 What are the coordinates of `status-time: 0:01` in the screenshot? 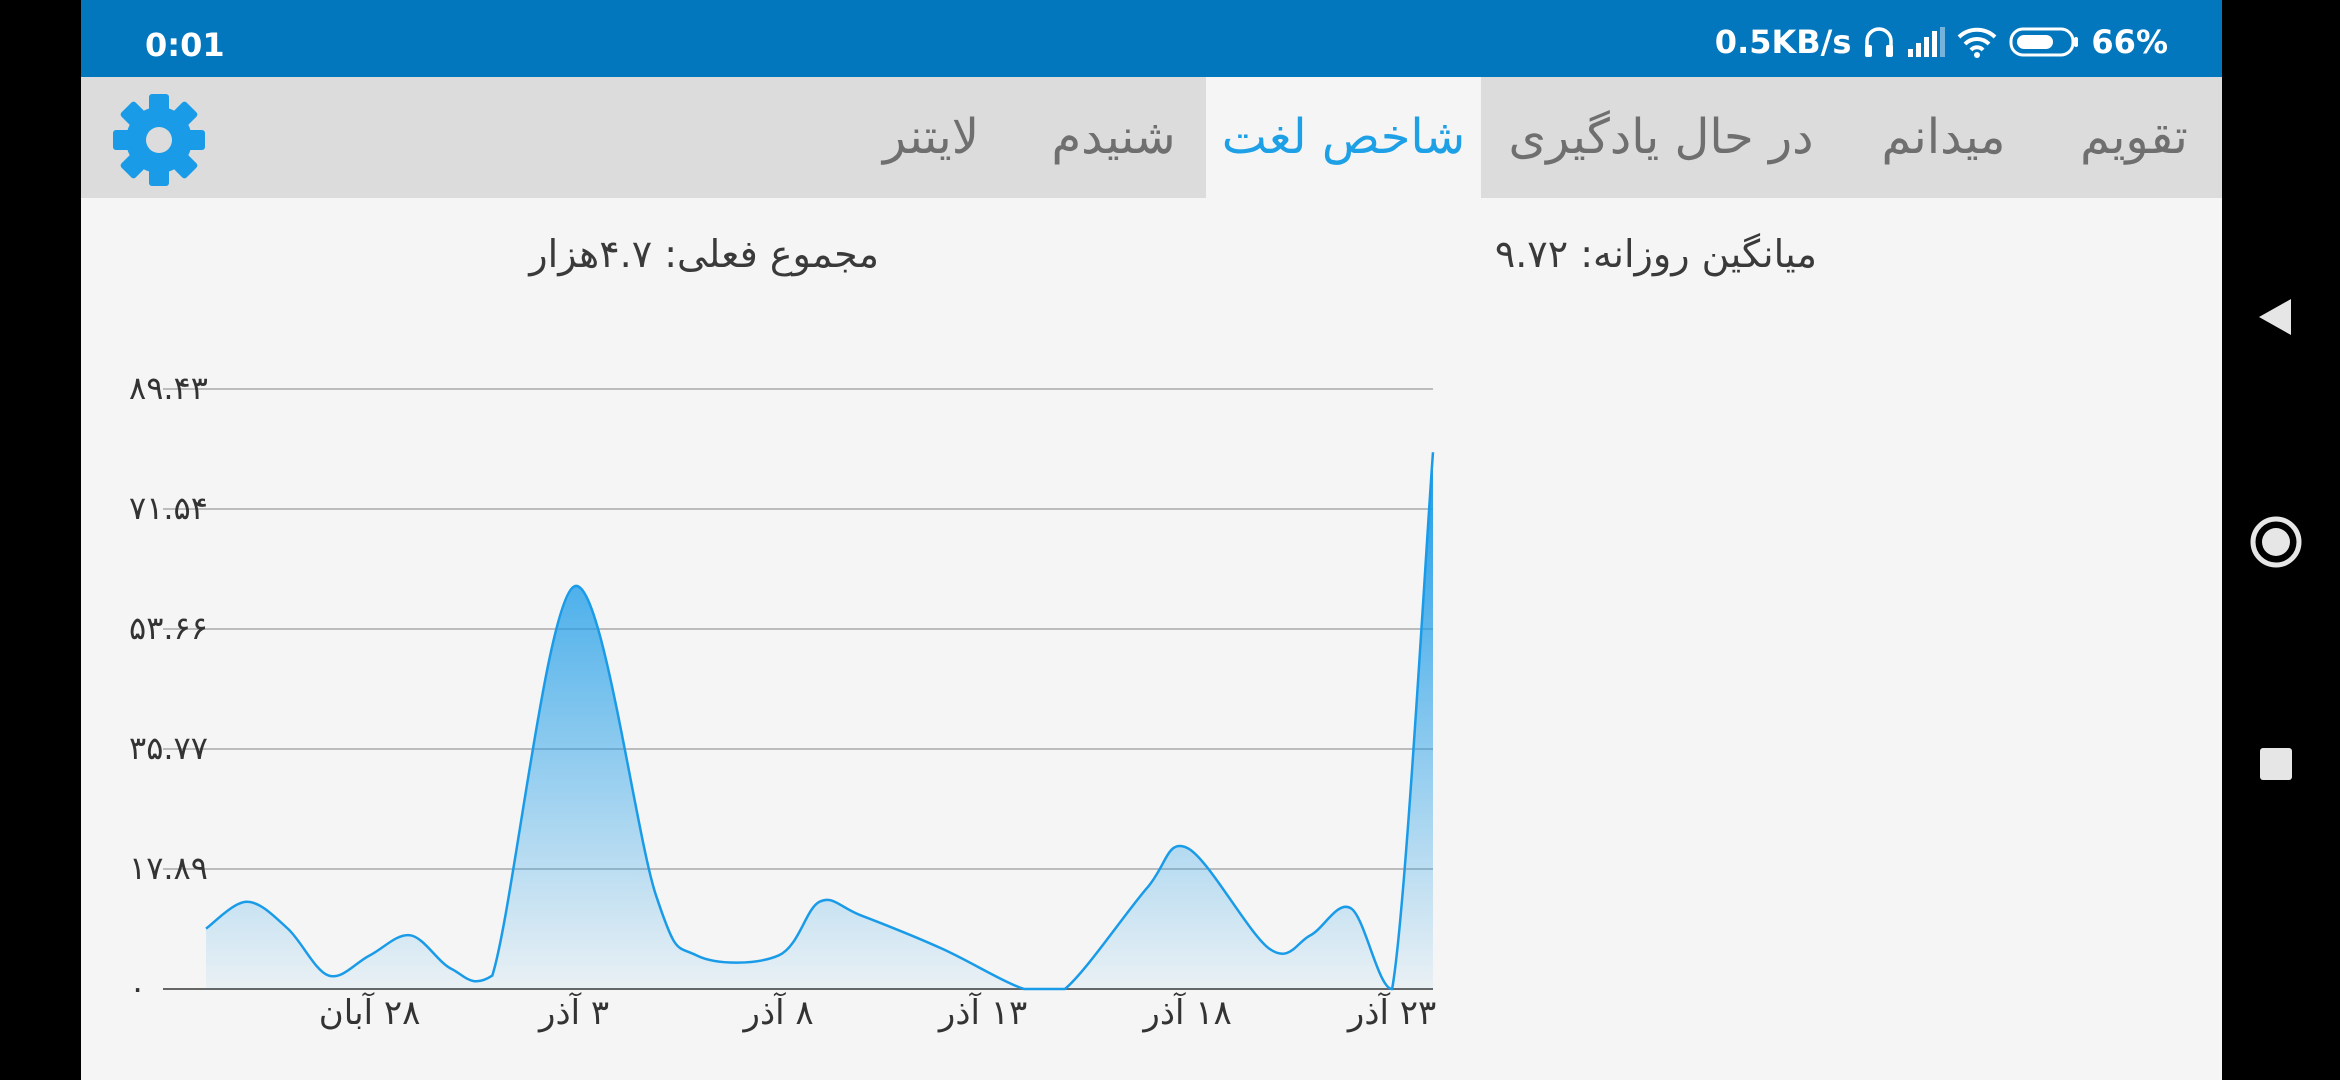 It's located at (185, 45).